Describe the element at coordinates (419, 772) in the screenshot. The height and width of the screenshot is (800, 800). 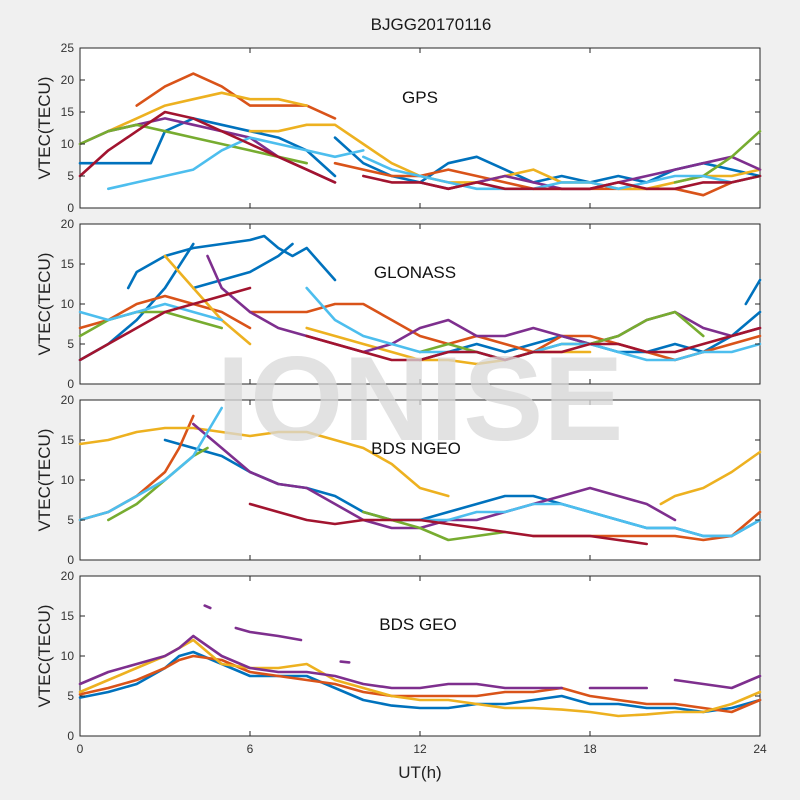
I see `x-axis-label: UT(h)` at that location.